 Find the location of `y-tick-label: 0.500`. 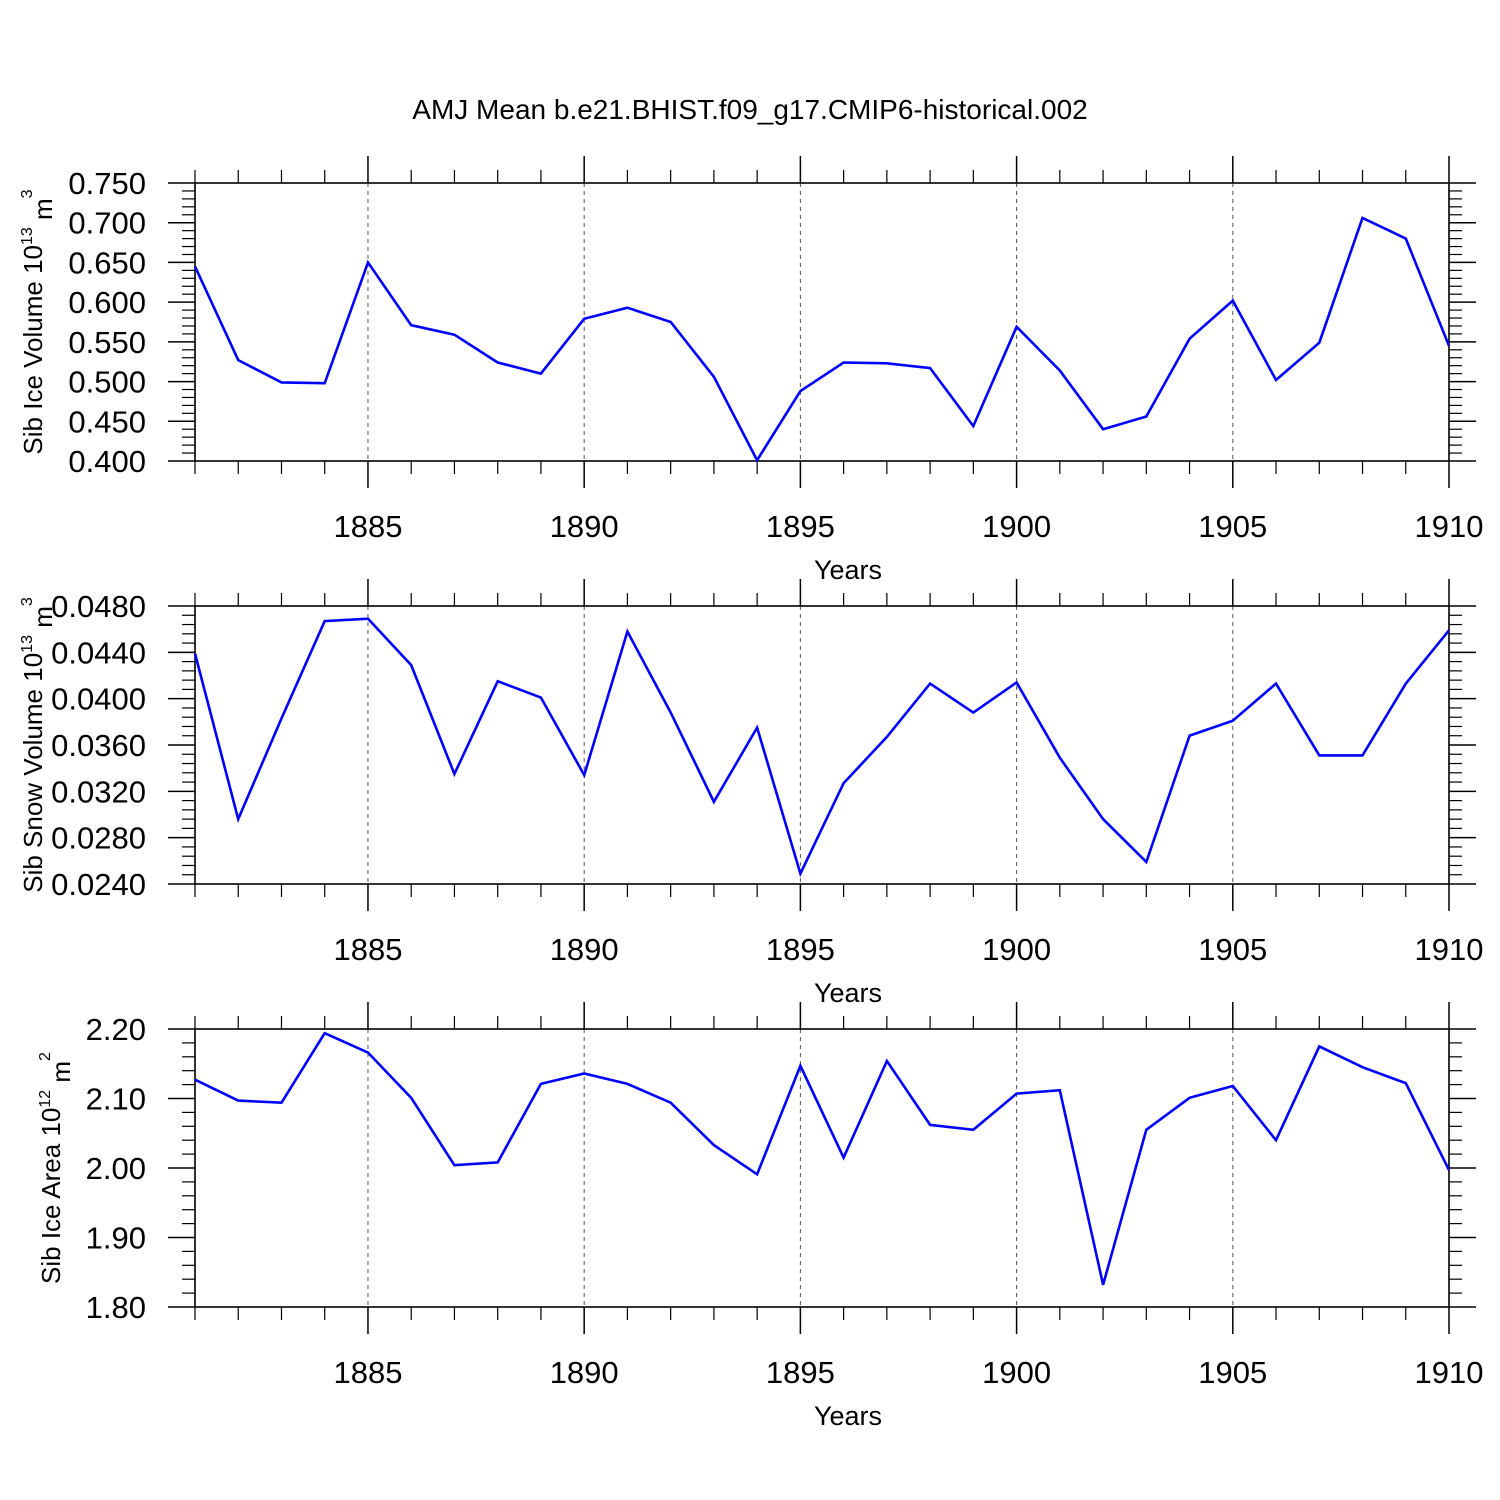

y-tick-label: 0.500 is located at coordinates (107, 382).